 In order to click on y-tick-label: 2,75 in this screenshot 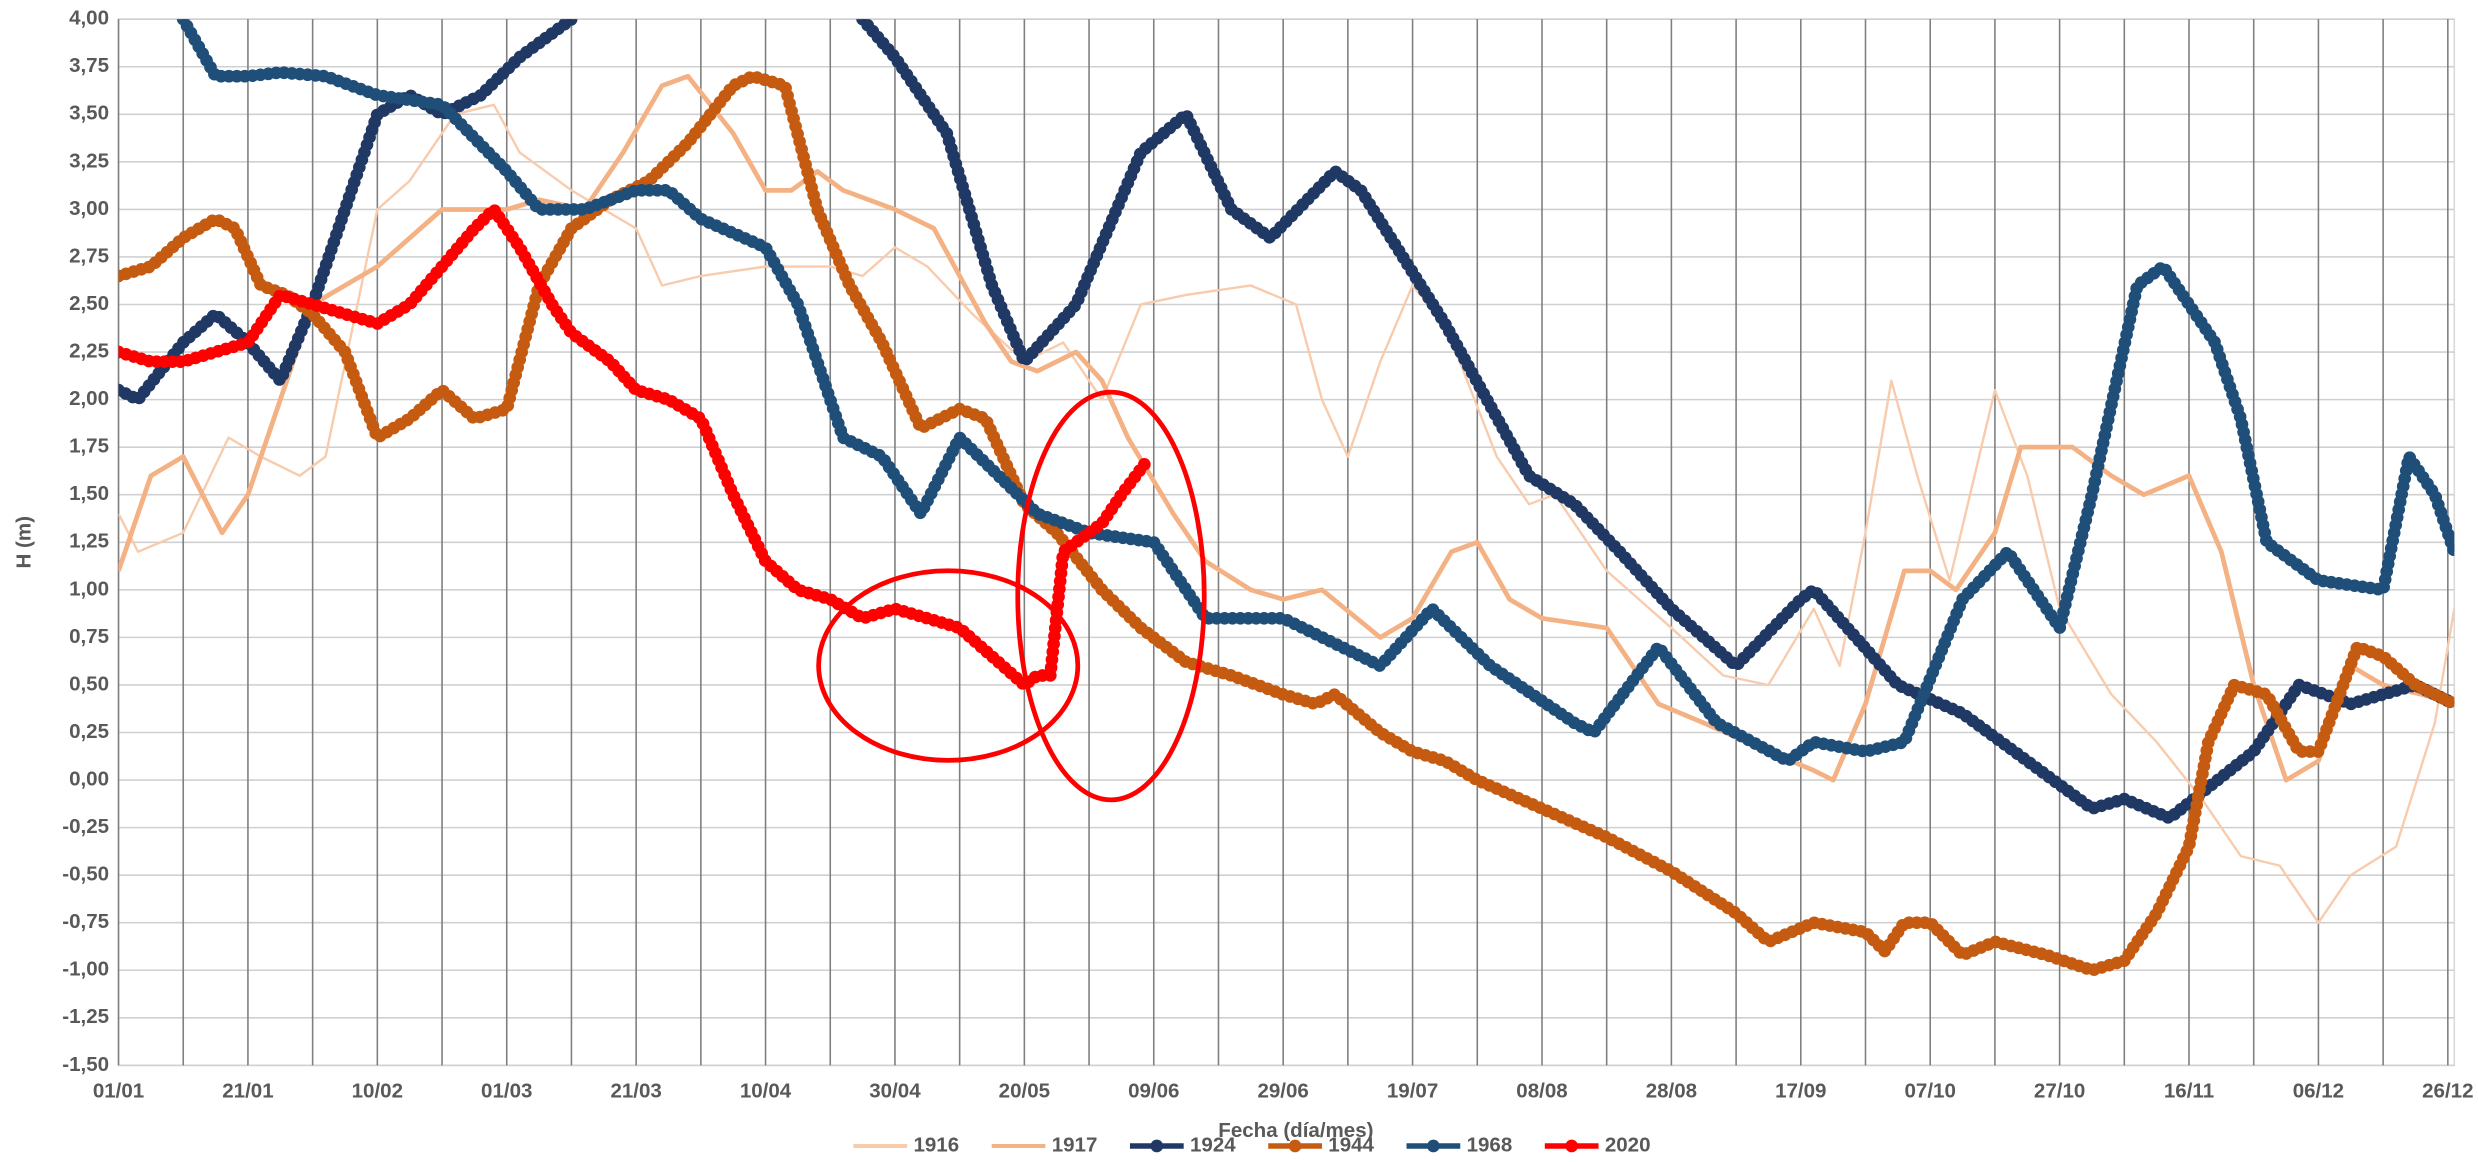, I will do `click(89, 255)`.